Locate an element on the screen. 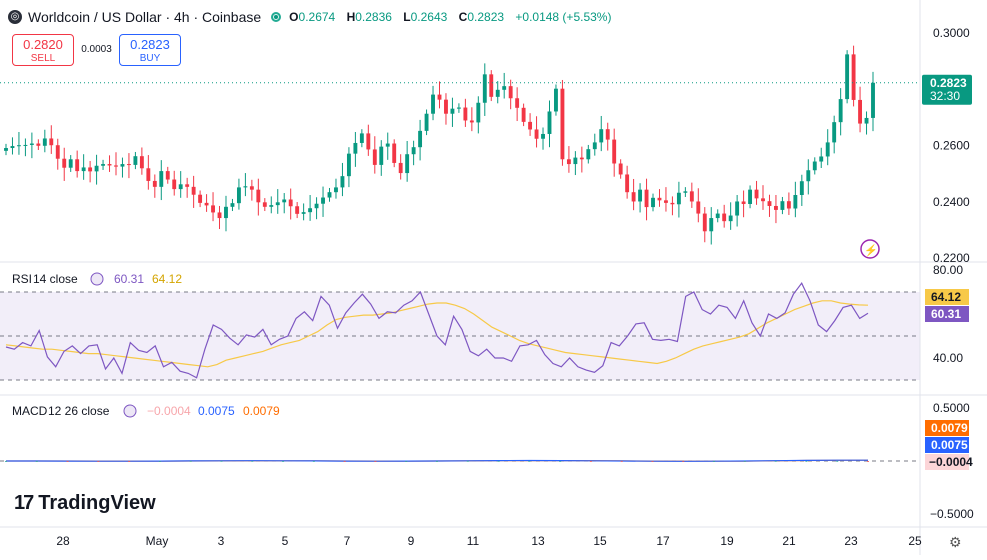  rsi-ma-badge-label: 64.12 is located at coordinates (946, 297).